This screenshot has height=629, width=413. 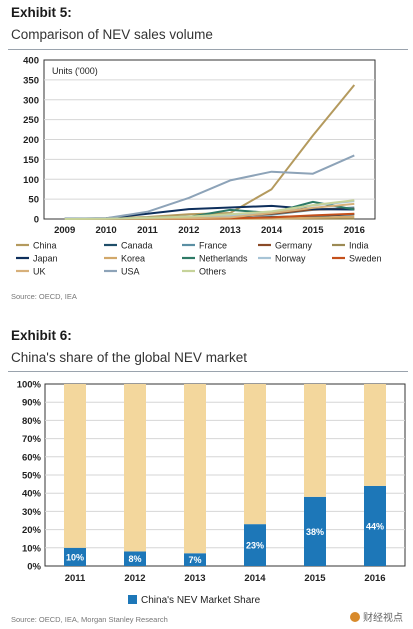 I want to click on y-tick-label: 200, so click(x=31, y=140).